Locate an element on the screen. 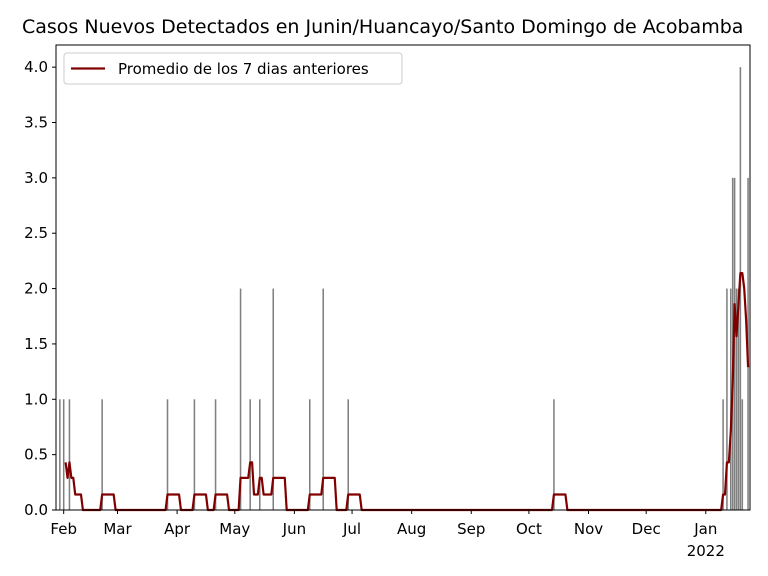 The image size is (768, 576). x-tick-label: Apr is located at coordinates (177, 529).